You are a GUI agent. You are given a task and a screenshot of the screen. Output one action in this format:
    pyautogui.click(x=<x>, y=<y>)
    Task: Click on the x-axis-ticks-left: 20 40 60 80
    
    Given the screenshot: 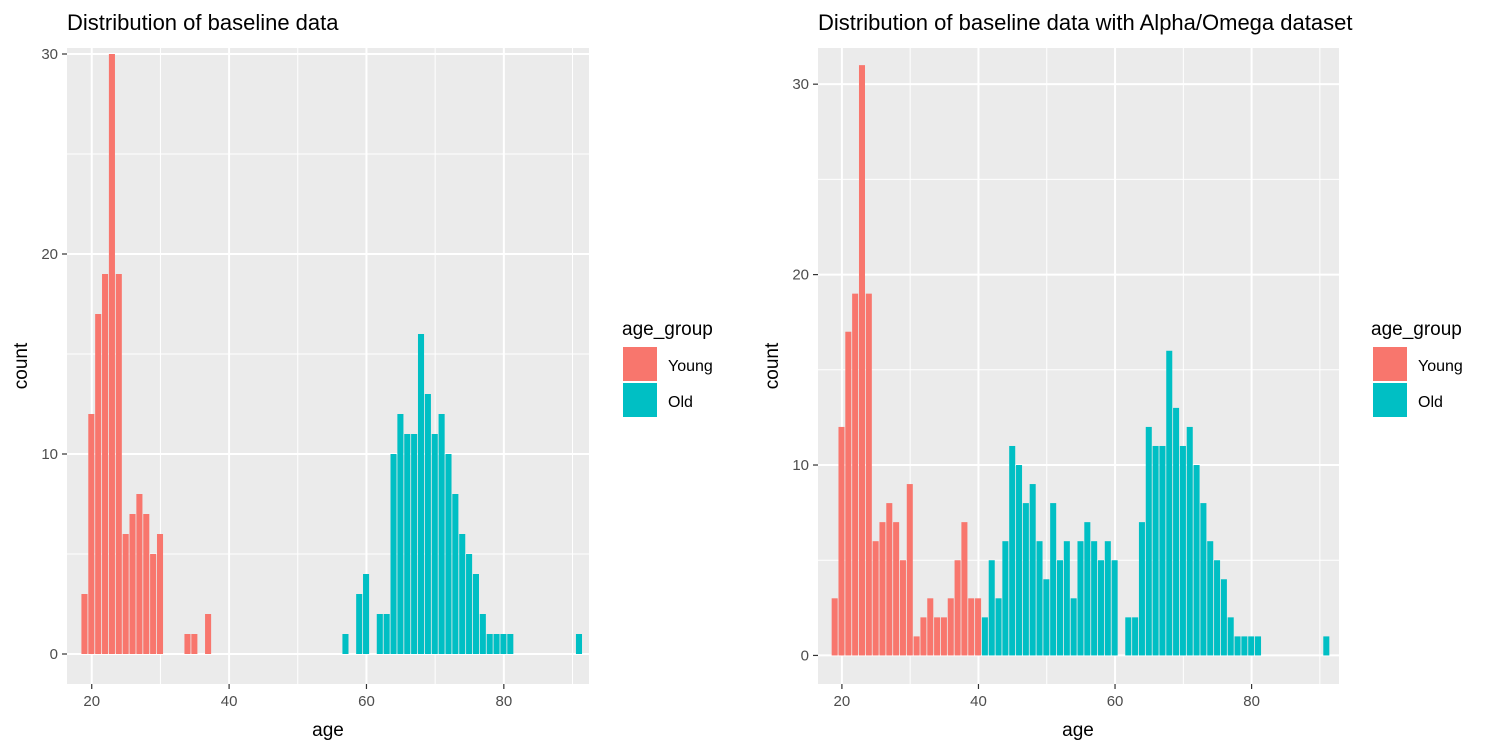 What is the action you would take?
    pyautogui.click(x=297, y=697)
    